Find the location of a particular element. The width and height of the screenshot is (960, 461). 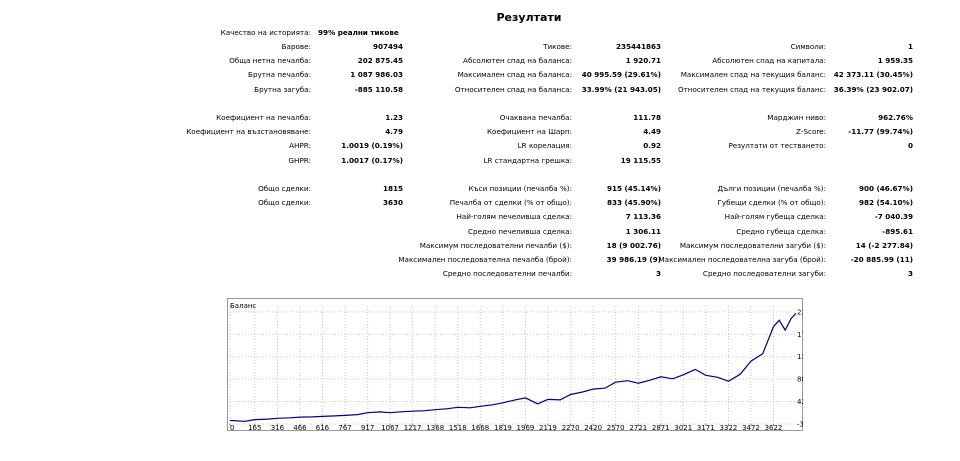

stat-label: Марджин ниво: is located at coordinates (796, 117).